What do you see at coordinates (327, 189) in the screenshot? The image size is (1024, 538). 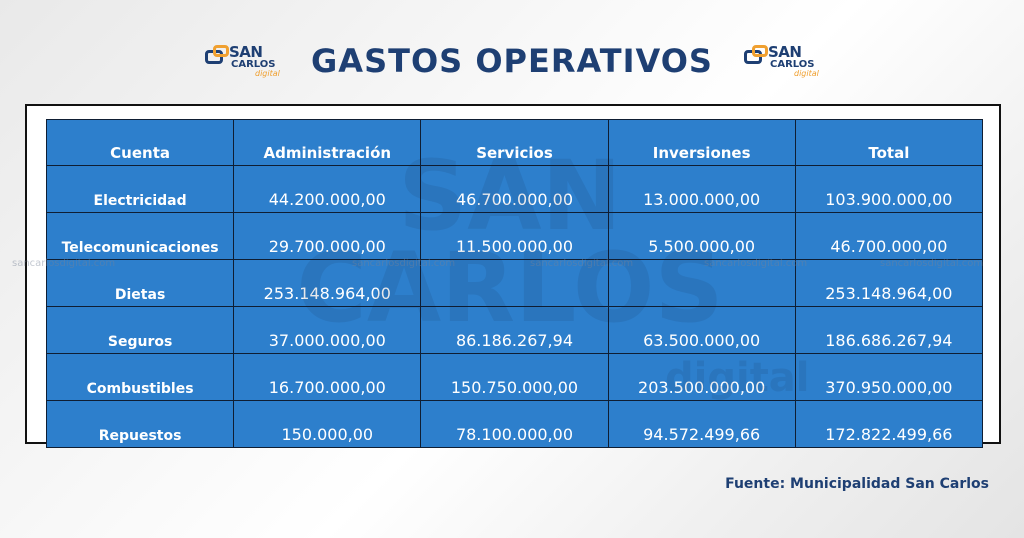 I see `amount-cell: 44.200.000,00` at bounding box center [327, 189].